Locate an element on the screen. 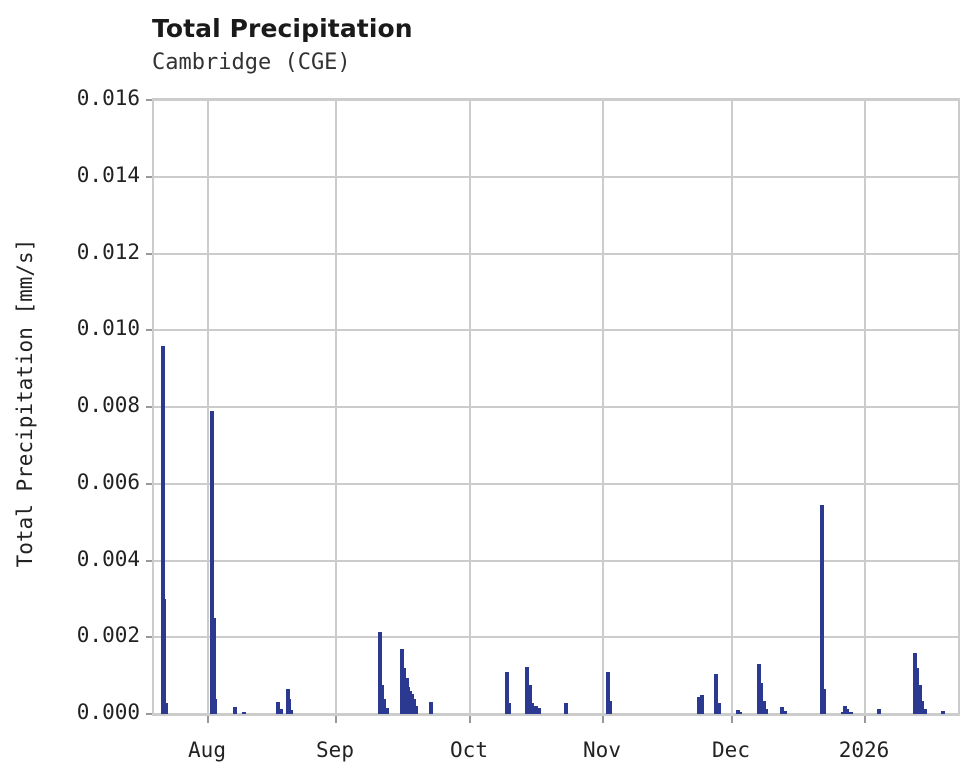 The width and height of the screenshot is (980, 780). y-tick-label: 0.000 is located at coordinates (108, 712).